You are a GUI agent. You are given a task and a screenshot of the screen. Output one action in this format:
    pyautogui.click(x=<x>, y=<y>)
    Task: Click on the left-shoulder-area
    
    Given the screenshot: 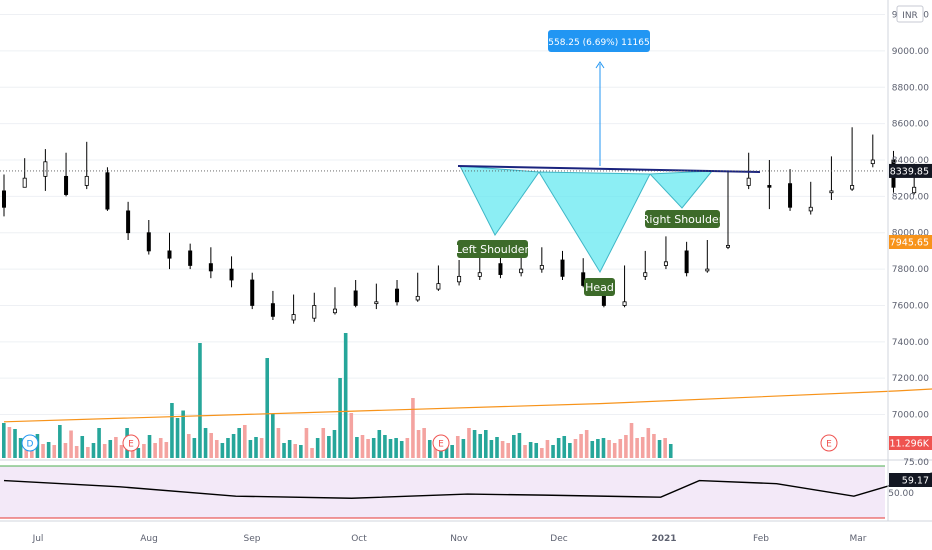 What is the action you would take?
    pyautogui.click(x=499, y=200)
    